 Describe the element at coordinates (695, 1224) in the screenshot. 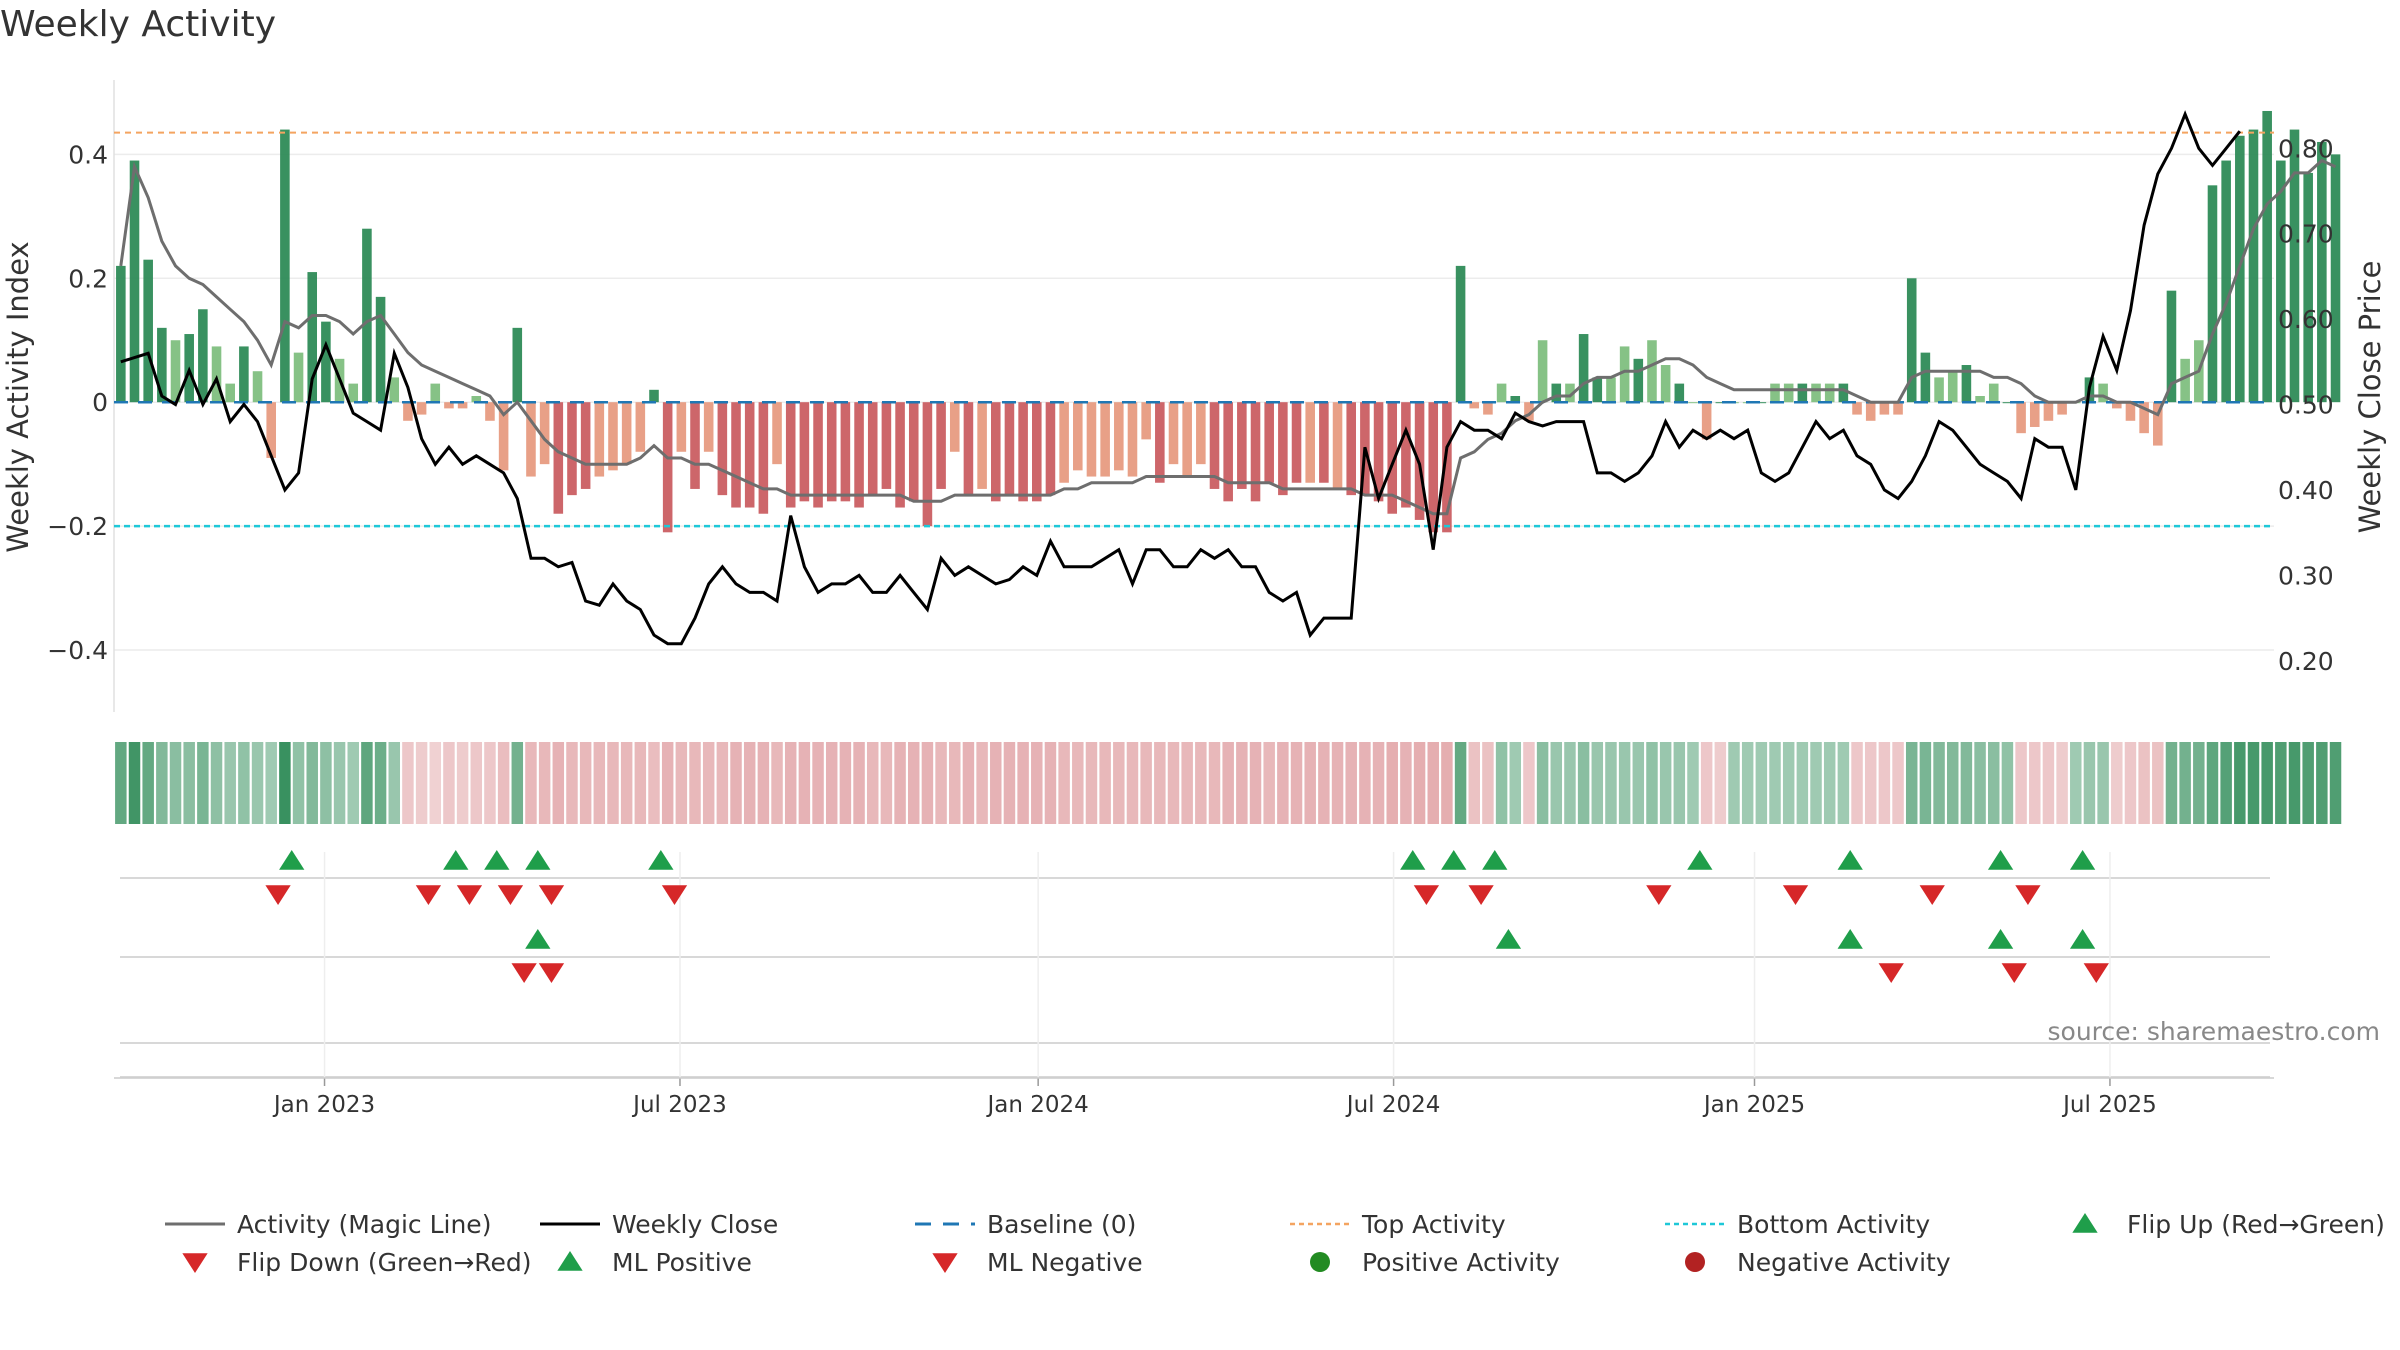

I see `legend-label: Weekly Close` at that location.